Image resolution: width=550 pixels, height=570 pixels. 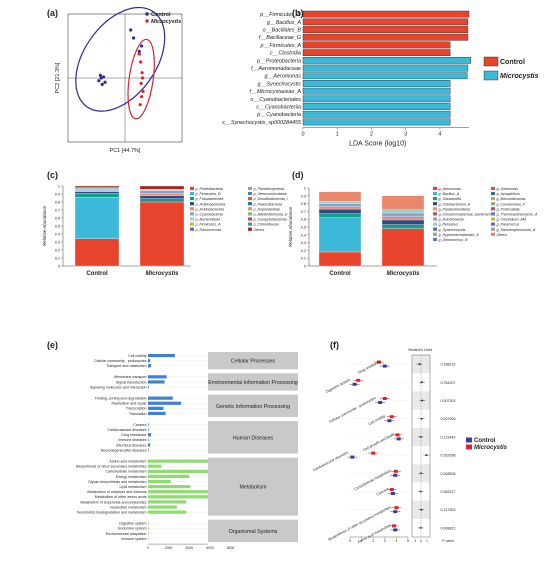 What do you see at coordinates (305, 267) in the screenshot?
I see `genus-tick-label: 0` at bounding box center [305, 267].